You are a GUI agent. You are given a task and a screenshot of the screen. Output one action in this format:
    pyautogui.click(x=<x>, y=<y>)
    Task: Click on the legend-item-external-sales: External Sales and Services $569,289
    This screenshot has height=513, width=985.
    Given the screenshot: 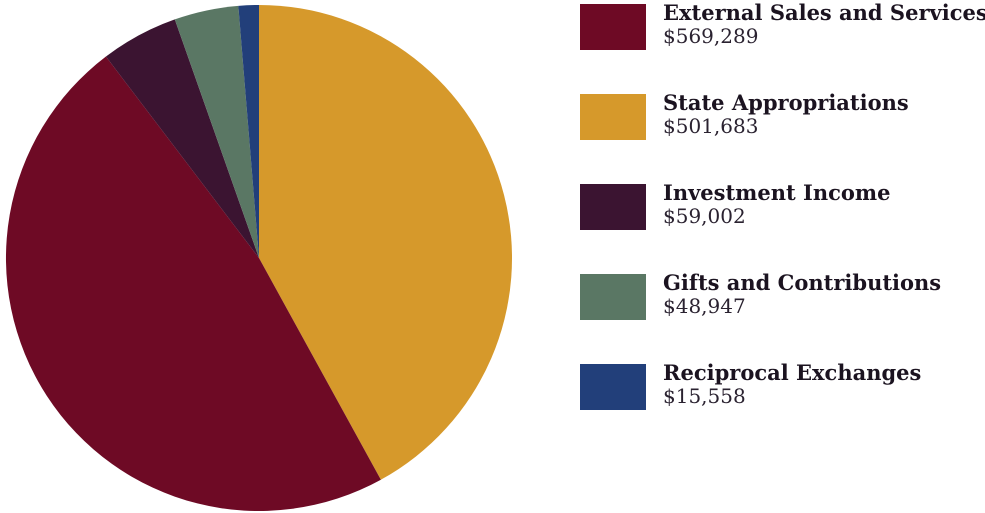 What is the action you would take?
    pyautogui.click(x=782, y=47)
    